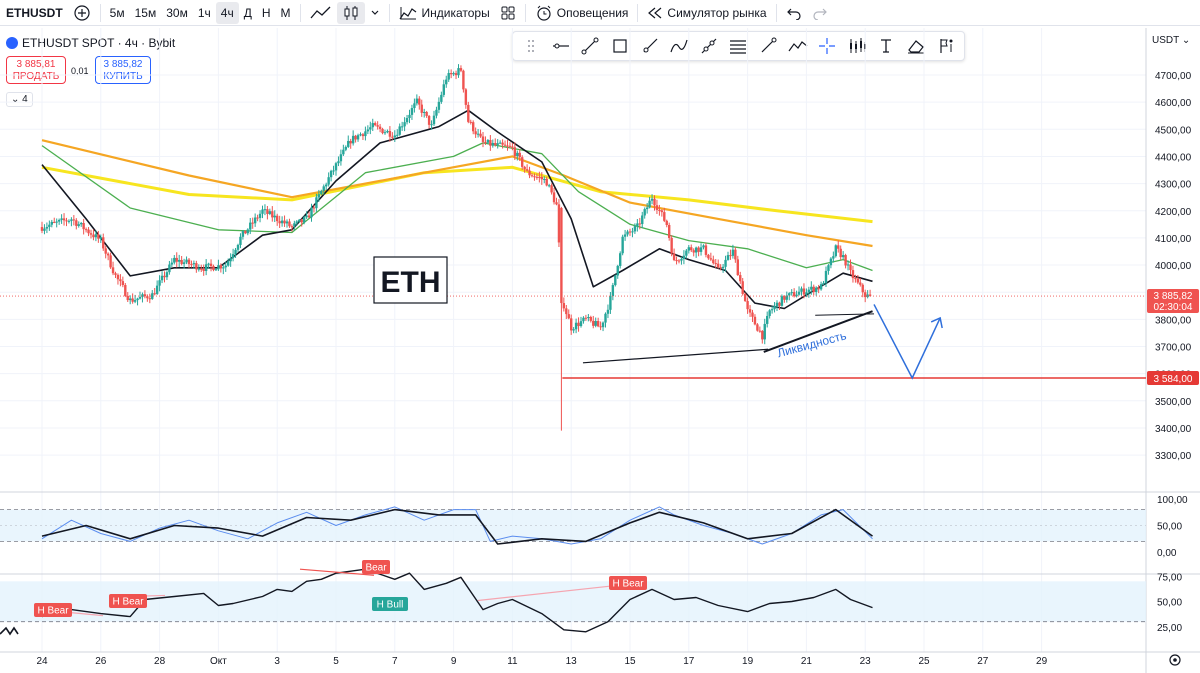 The height and width of the screenshot is (673, 1200). I want to click on text-tool-icon, so click(886, 46).